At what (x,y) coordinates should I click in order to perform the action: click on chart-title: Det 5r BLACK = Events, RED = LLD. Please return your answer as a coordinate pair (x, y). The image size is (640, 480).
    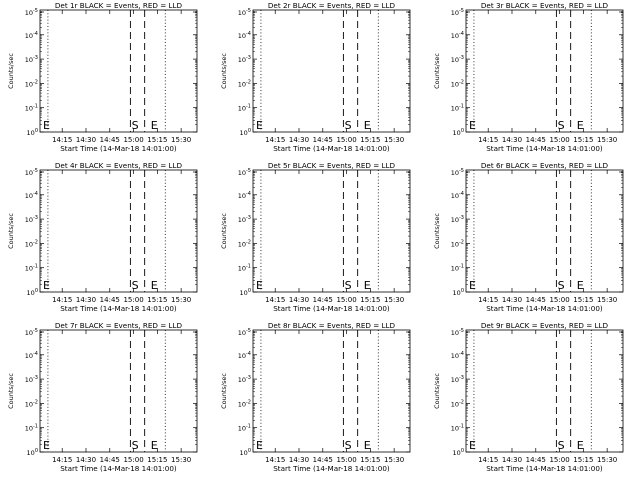
    Looking at the image, I should click on (332, 165).